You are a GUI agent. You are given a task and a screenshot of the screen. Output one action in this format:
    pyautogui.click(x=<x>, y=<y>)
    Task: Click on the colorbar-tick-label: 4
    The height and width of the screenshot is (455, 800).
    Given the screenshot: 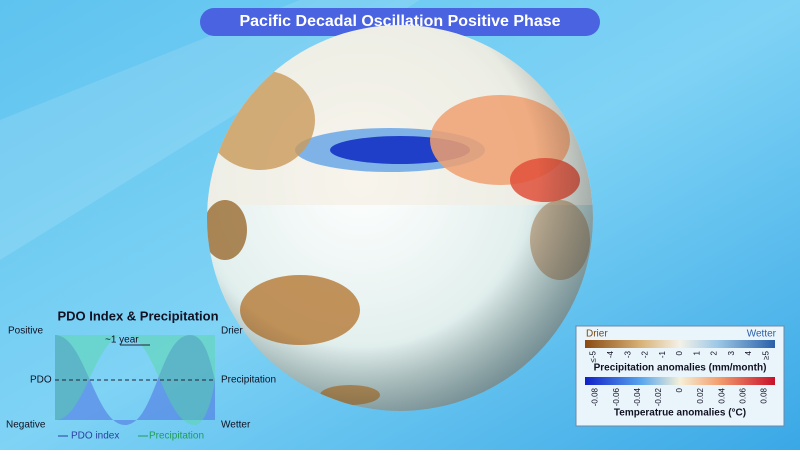 What is the action you would take?
    pyautogui.click(x=748, y=352)
    